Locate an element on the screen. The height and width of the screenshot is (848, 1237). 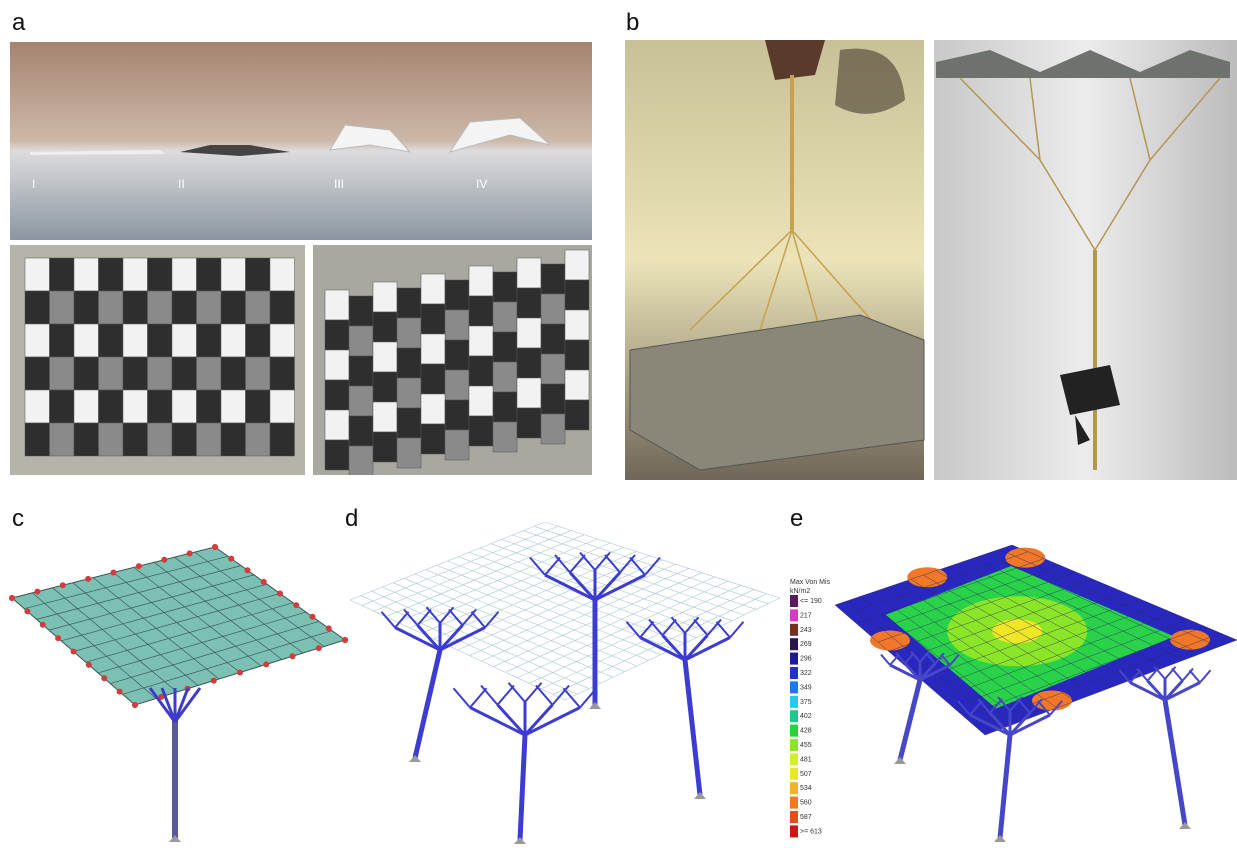
stage-label: I is located at coordinates (33, 184).